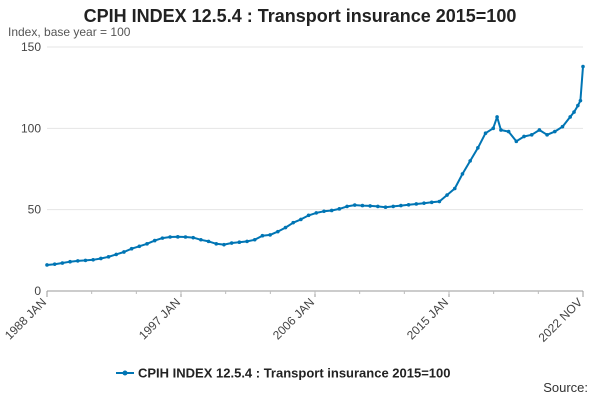  What do you see at coordinates (37, 291) in the screenshot?
I see `y-tick-label: 0` at bounding box center [37, 291].